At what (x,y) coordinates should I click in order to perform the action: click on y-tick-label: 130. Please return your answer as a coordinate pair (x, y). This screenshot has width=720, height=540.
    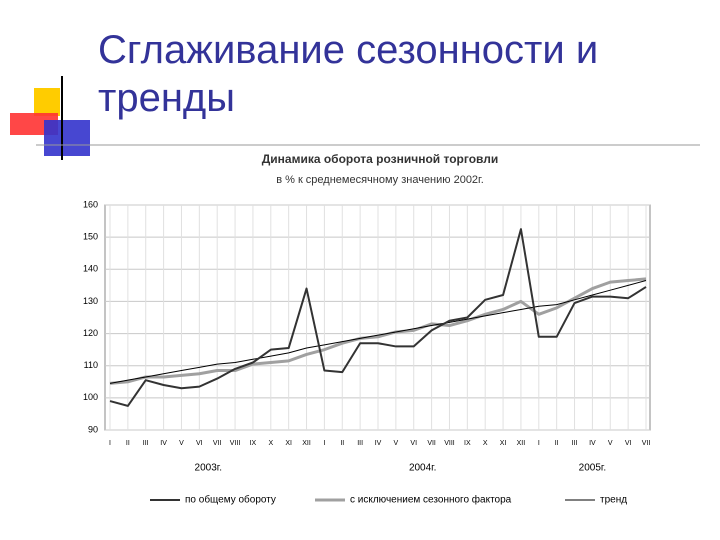
    Looking at the image, I should click on (90, 301).